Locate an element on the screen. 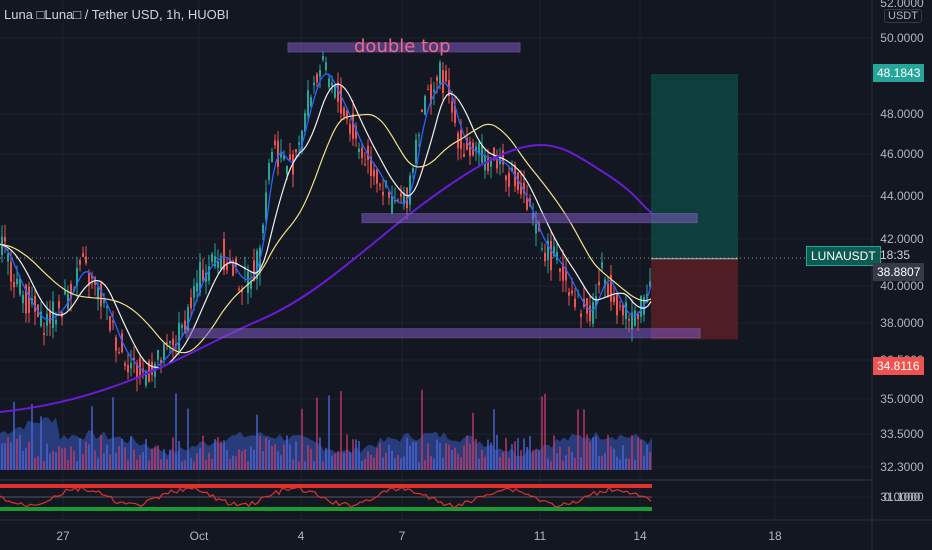  oscillator-pane is located at coordinates (436, 495).